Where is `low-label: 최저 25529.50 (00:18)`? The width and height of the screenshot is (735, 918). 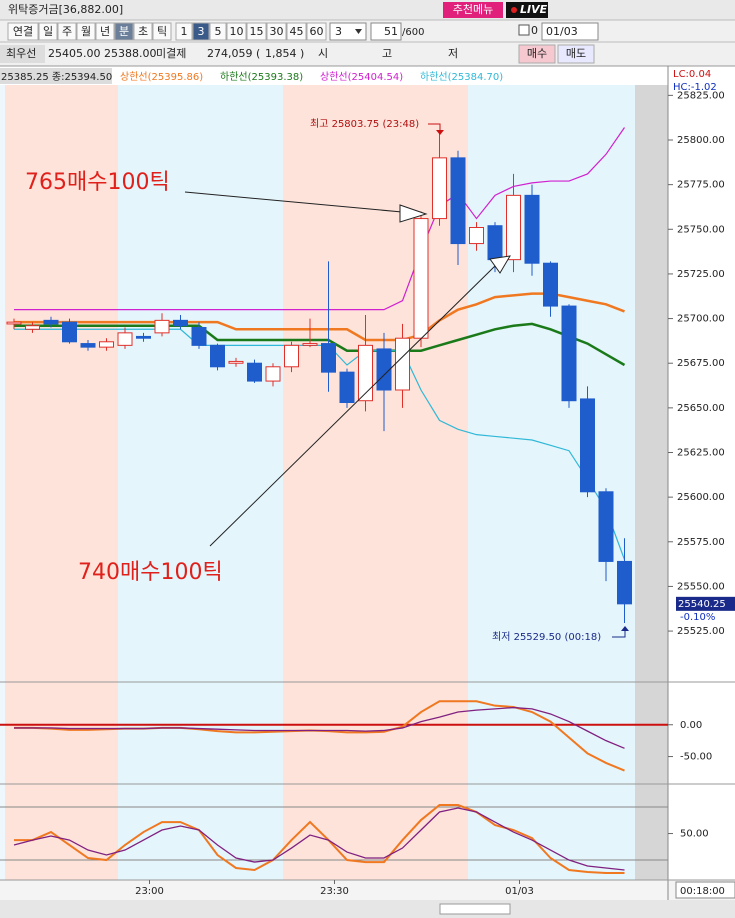
low-label: 최저 25529.50 (00:18) is located at coordinates (546, 637).